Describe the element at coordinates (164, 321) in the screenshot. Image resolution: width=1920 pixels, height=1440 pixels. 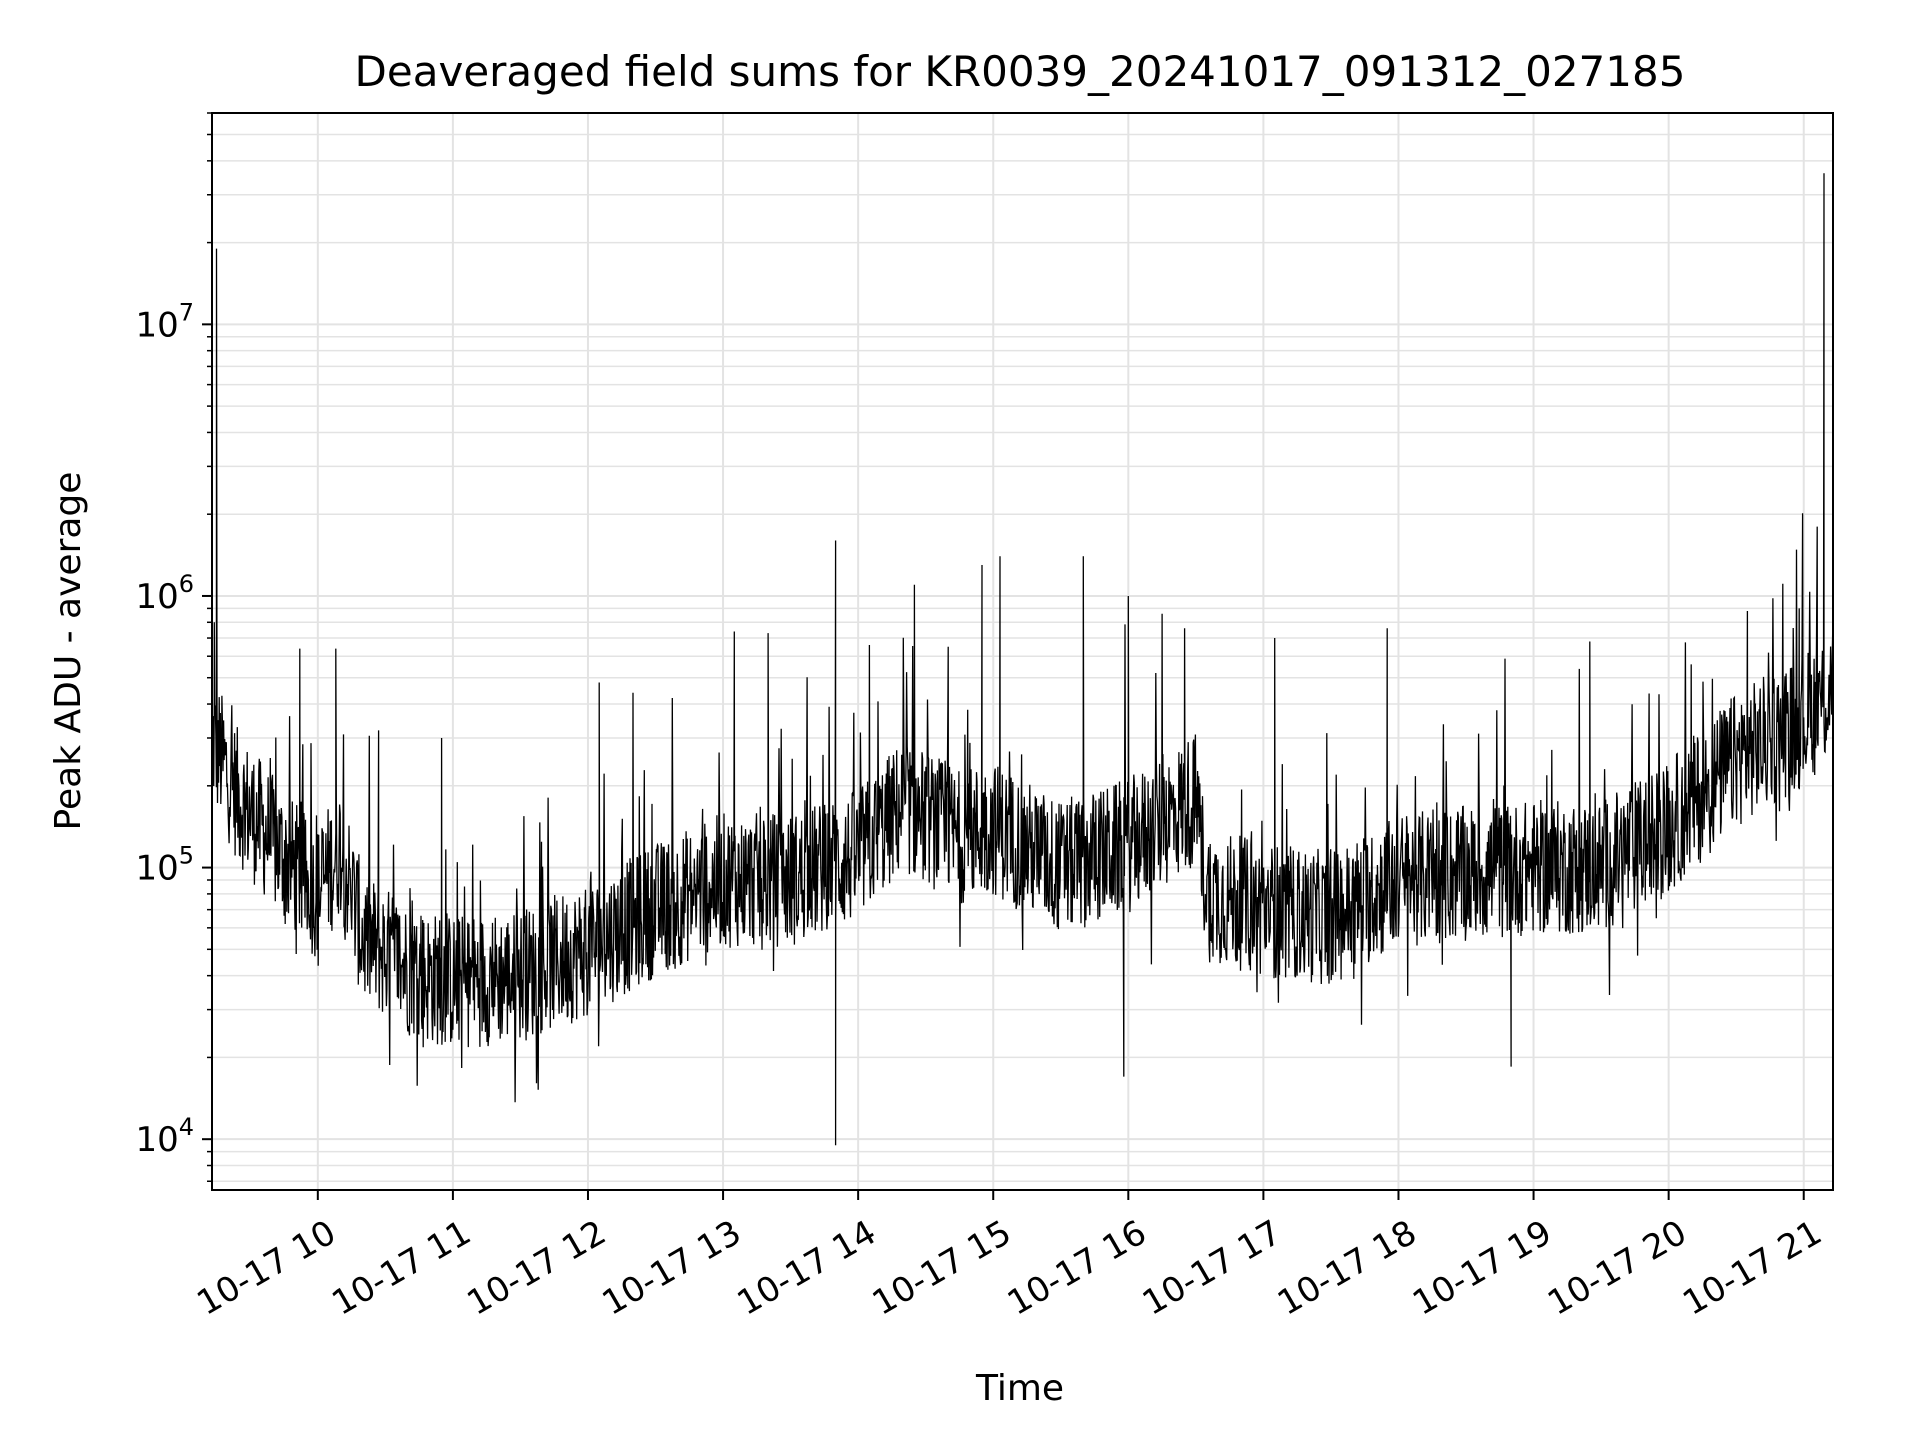
I see `y-tick-label: 10⁷` at that location.